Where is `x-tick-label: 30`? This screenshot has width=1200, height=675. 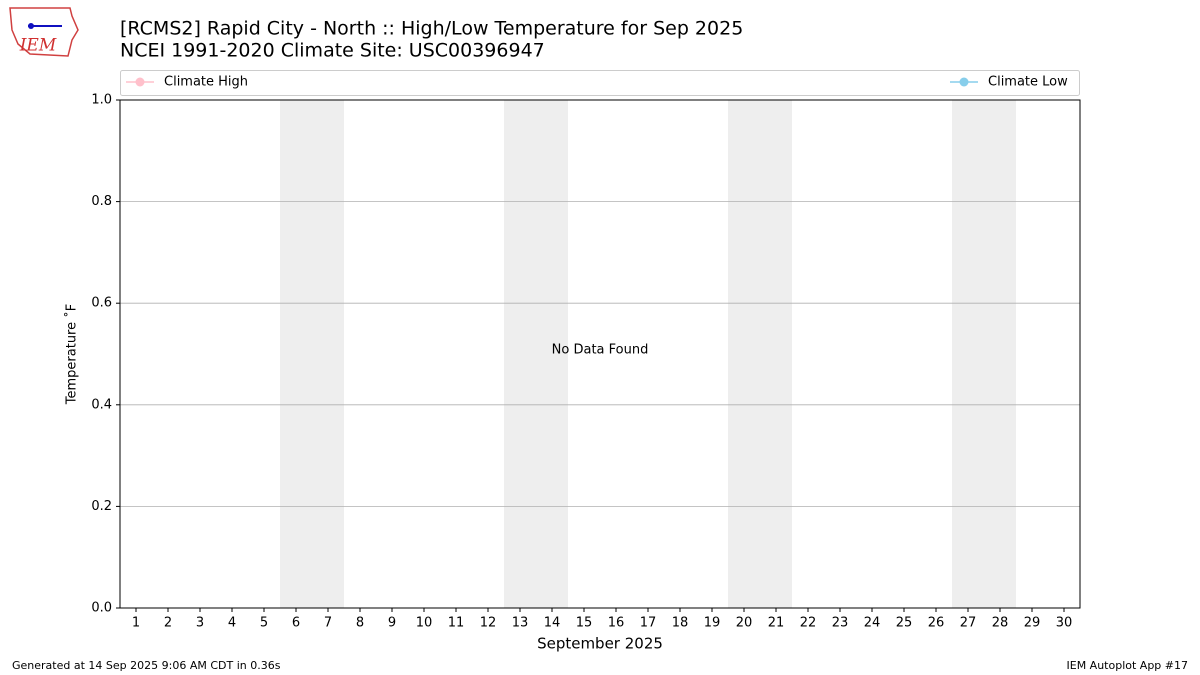
x-tick-label: 30 is located at coordinates (1064, 623).